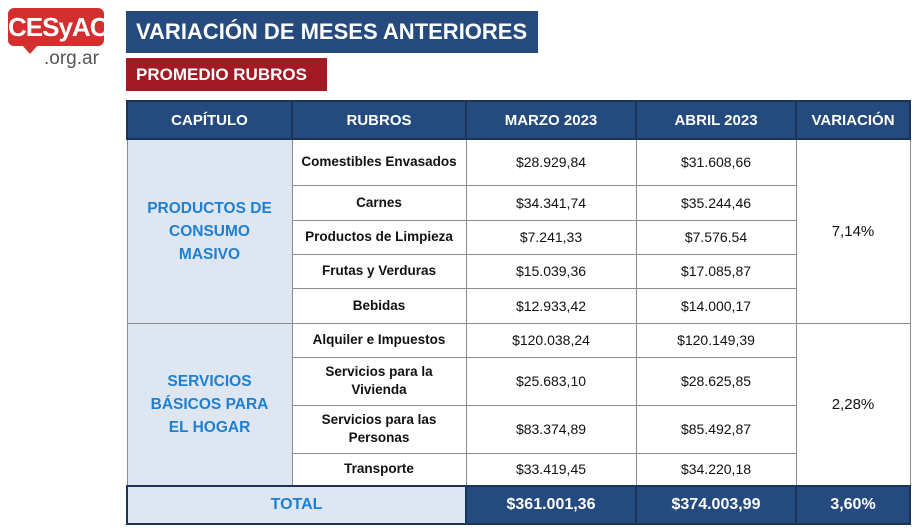 This screenshot has height=530, width=917. I want to click on abril-cell: $31.608,66, so click(716, 162).